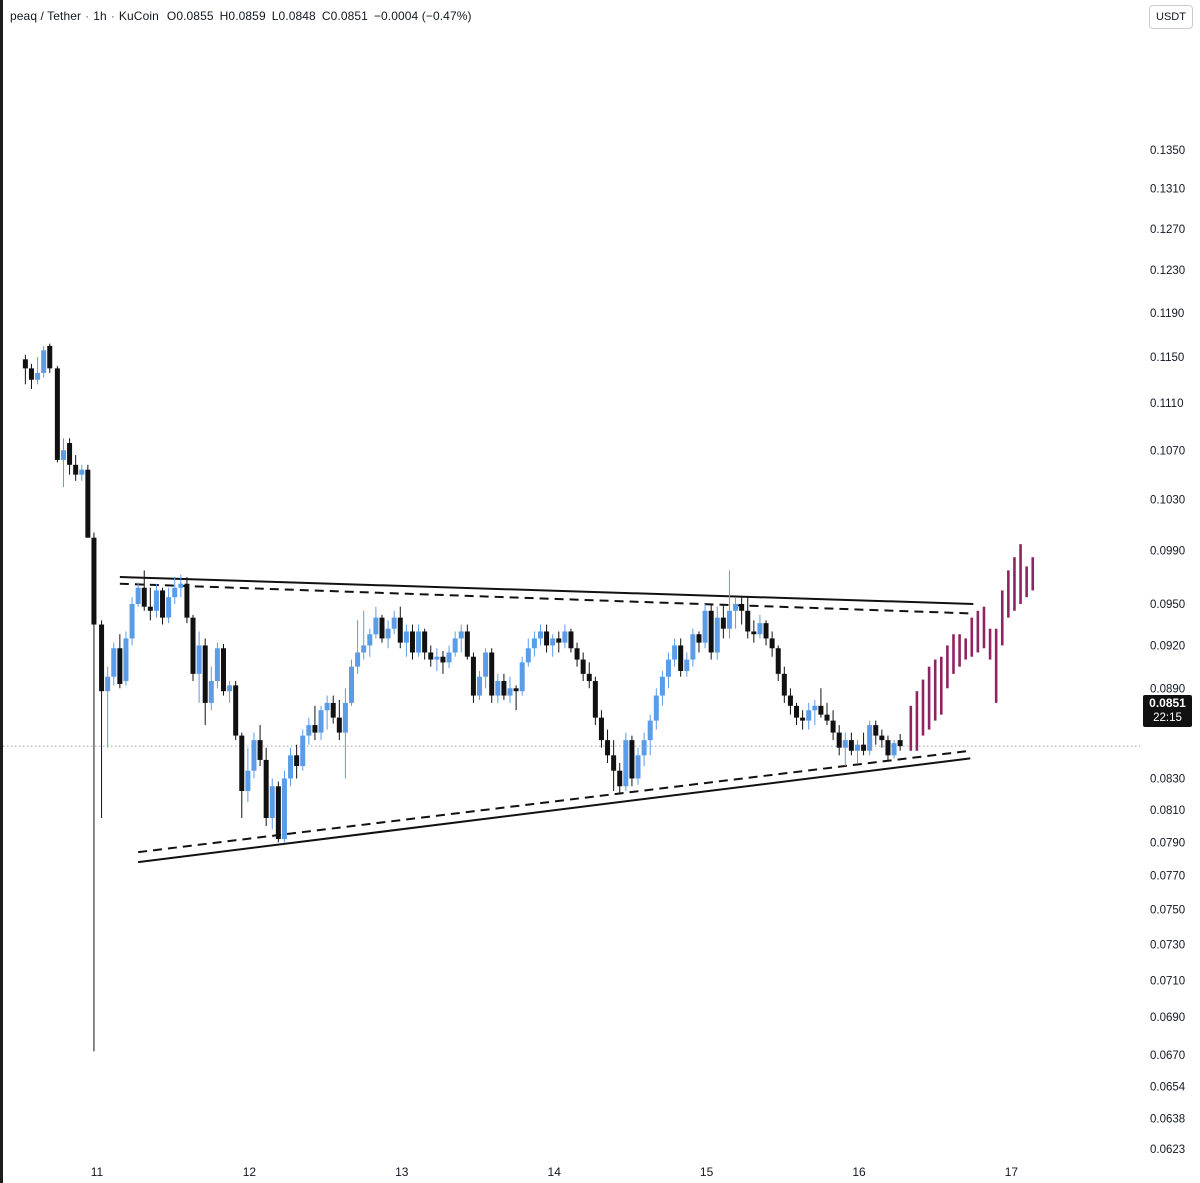  What do you see at coordinates (1171, 17) in the screenshot?
I see `currency-button: USDT` at bounding box center [1171, 17].